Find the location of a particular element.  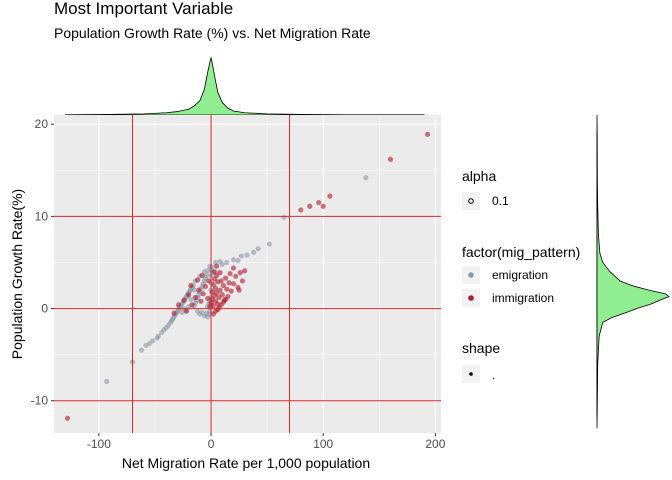

legend-label-shape: . is located at coordinates (493, 375).